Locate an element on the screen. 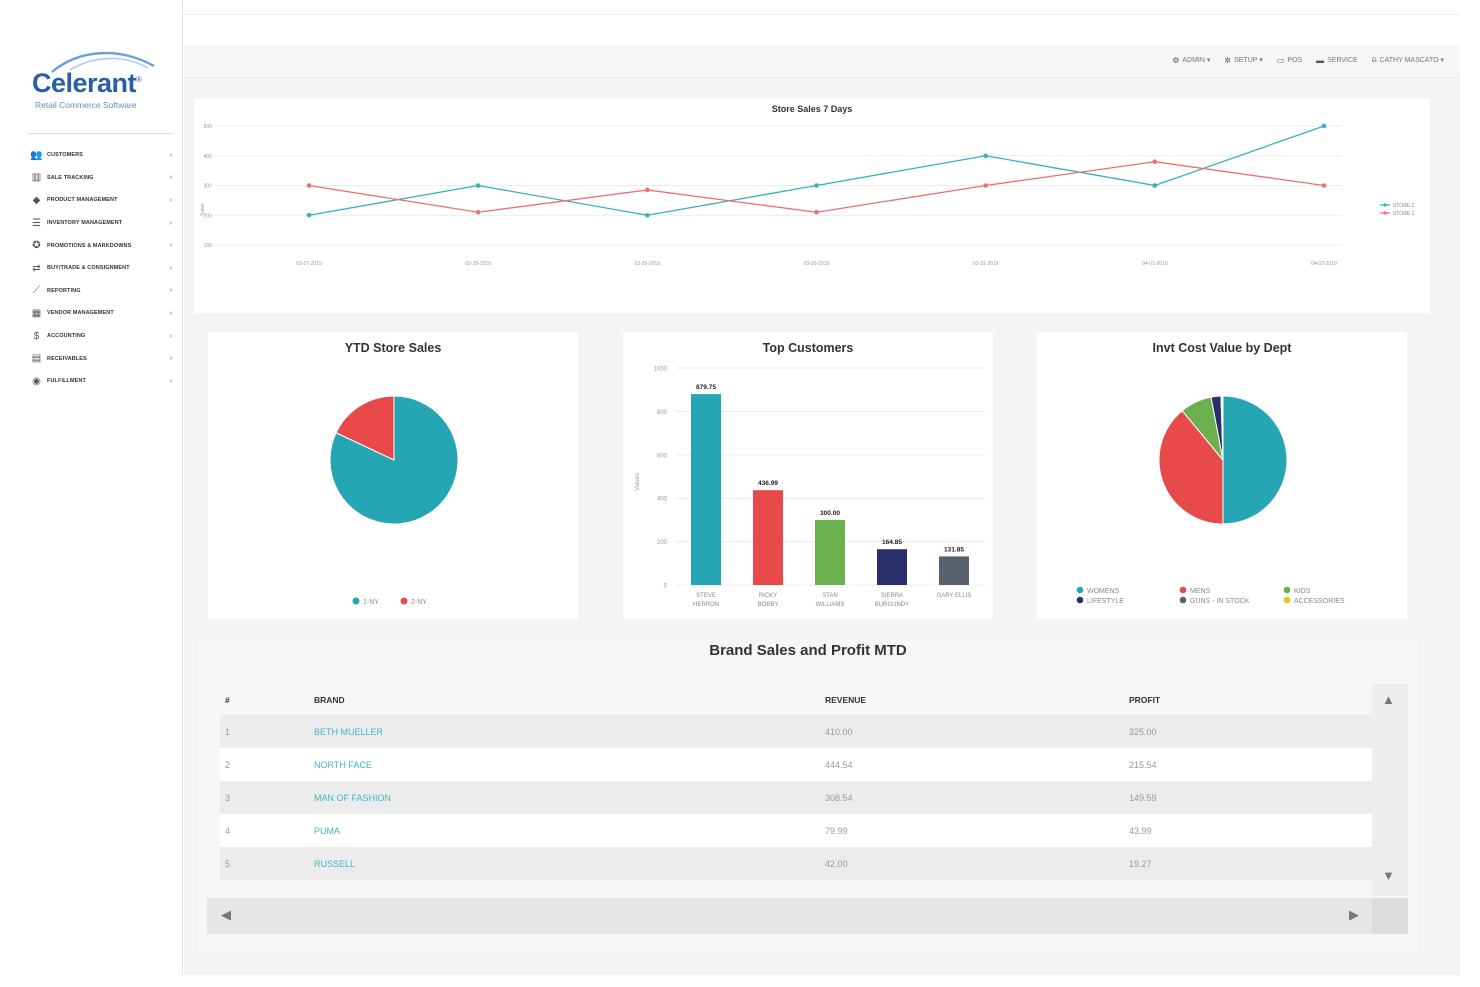 The width and height of the screenshot is (1480, 987). x-tick-label: 03-28-2019 is located at coordinates (478, 264).